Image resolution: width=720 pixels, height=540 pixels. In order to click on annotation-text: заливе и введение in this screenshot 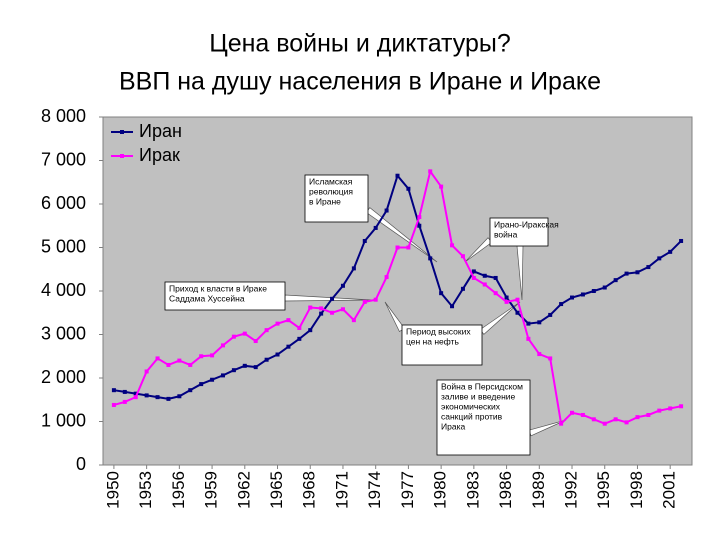, I will do `click(478, 396)`.